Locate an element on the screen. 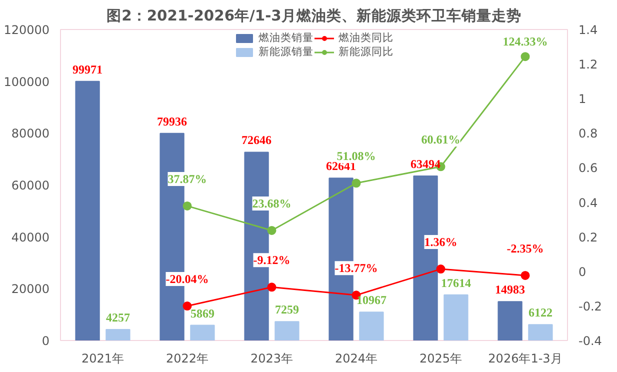 The height and width of the screenshot is (372, 617). legend-label: 燃油类同比 is located at coordinates (366, 38).